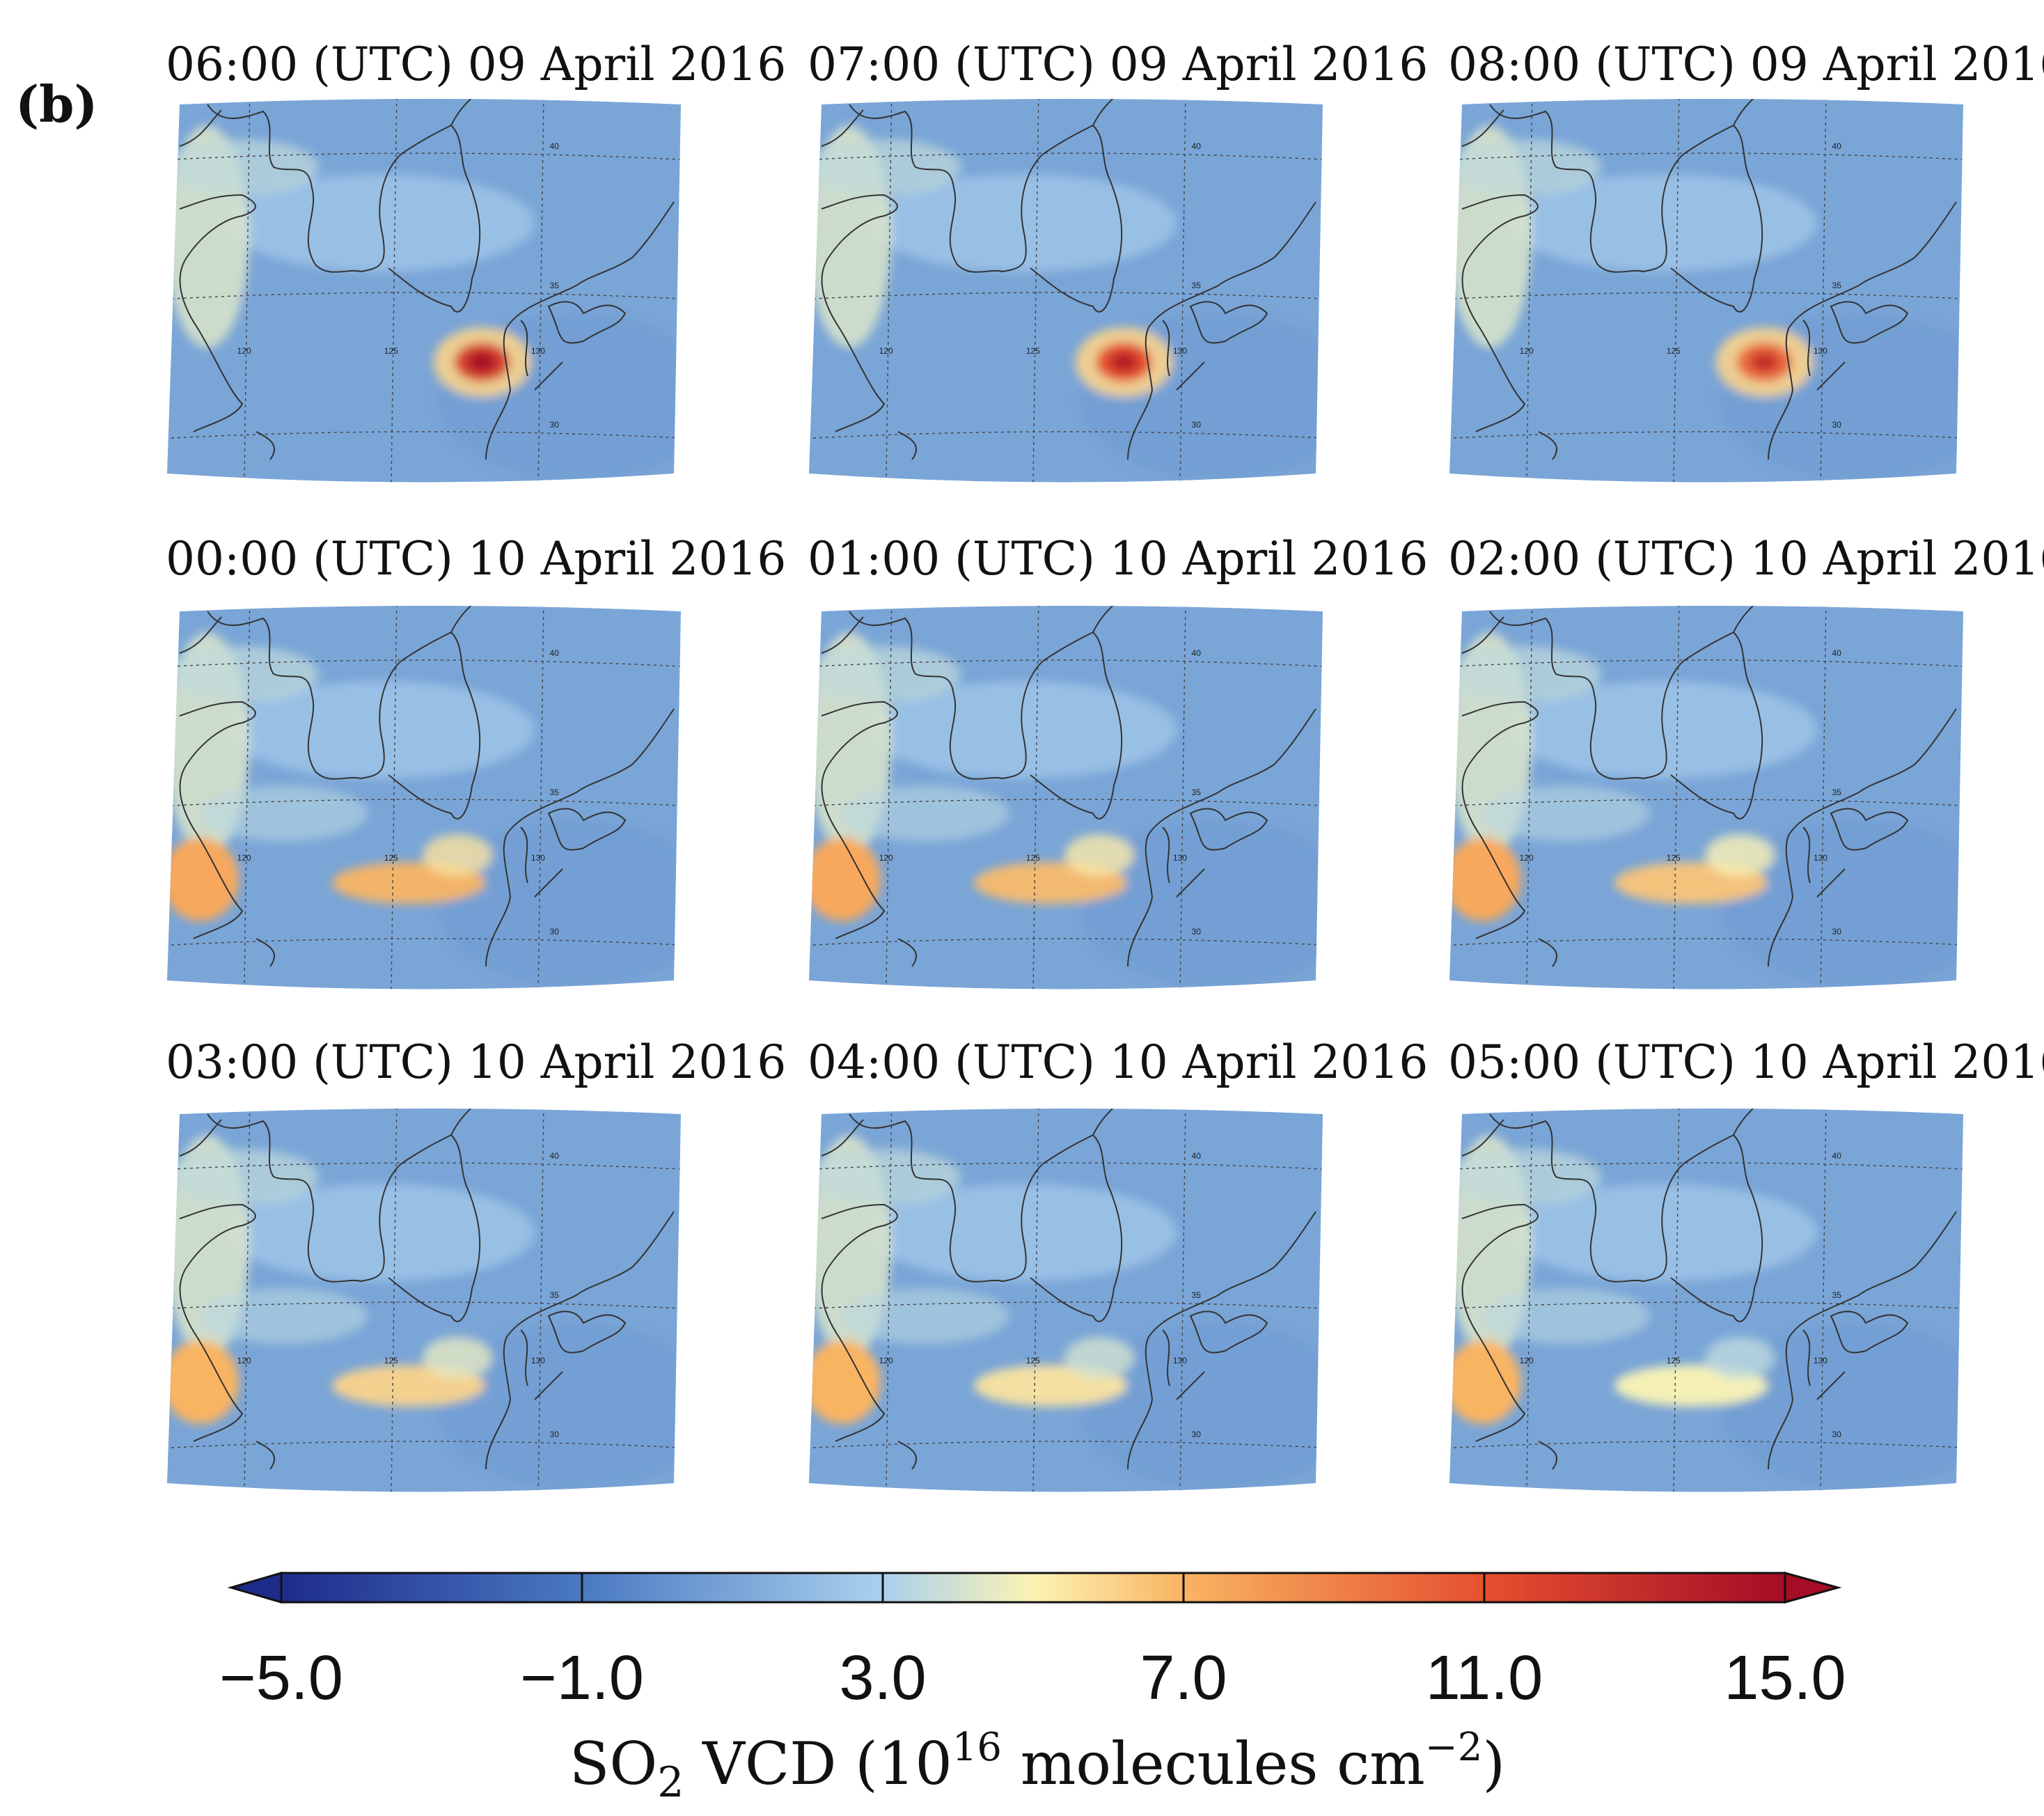  I want to click on map-panel-6: 02:00 (UTC) 10 April 2016 40 35 30 120 125 130, so click(1746, 760).